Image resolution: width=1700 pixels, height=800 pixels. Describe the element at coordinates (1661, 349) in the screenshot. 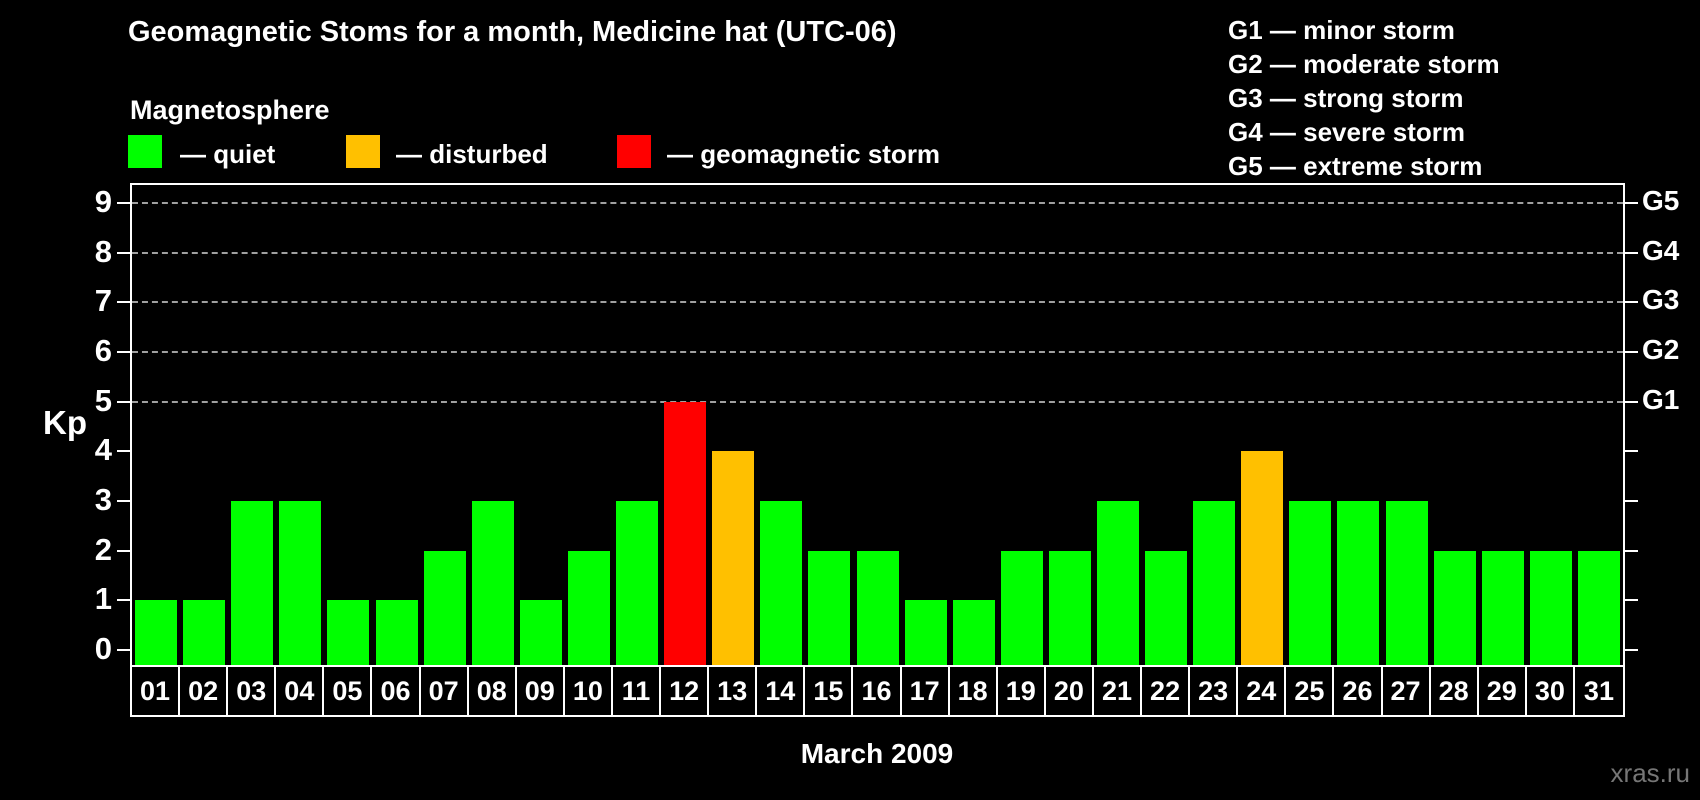

I see `right-axis-label-G2: G2` at that location.